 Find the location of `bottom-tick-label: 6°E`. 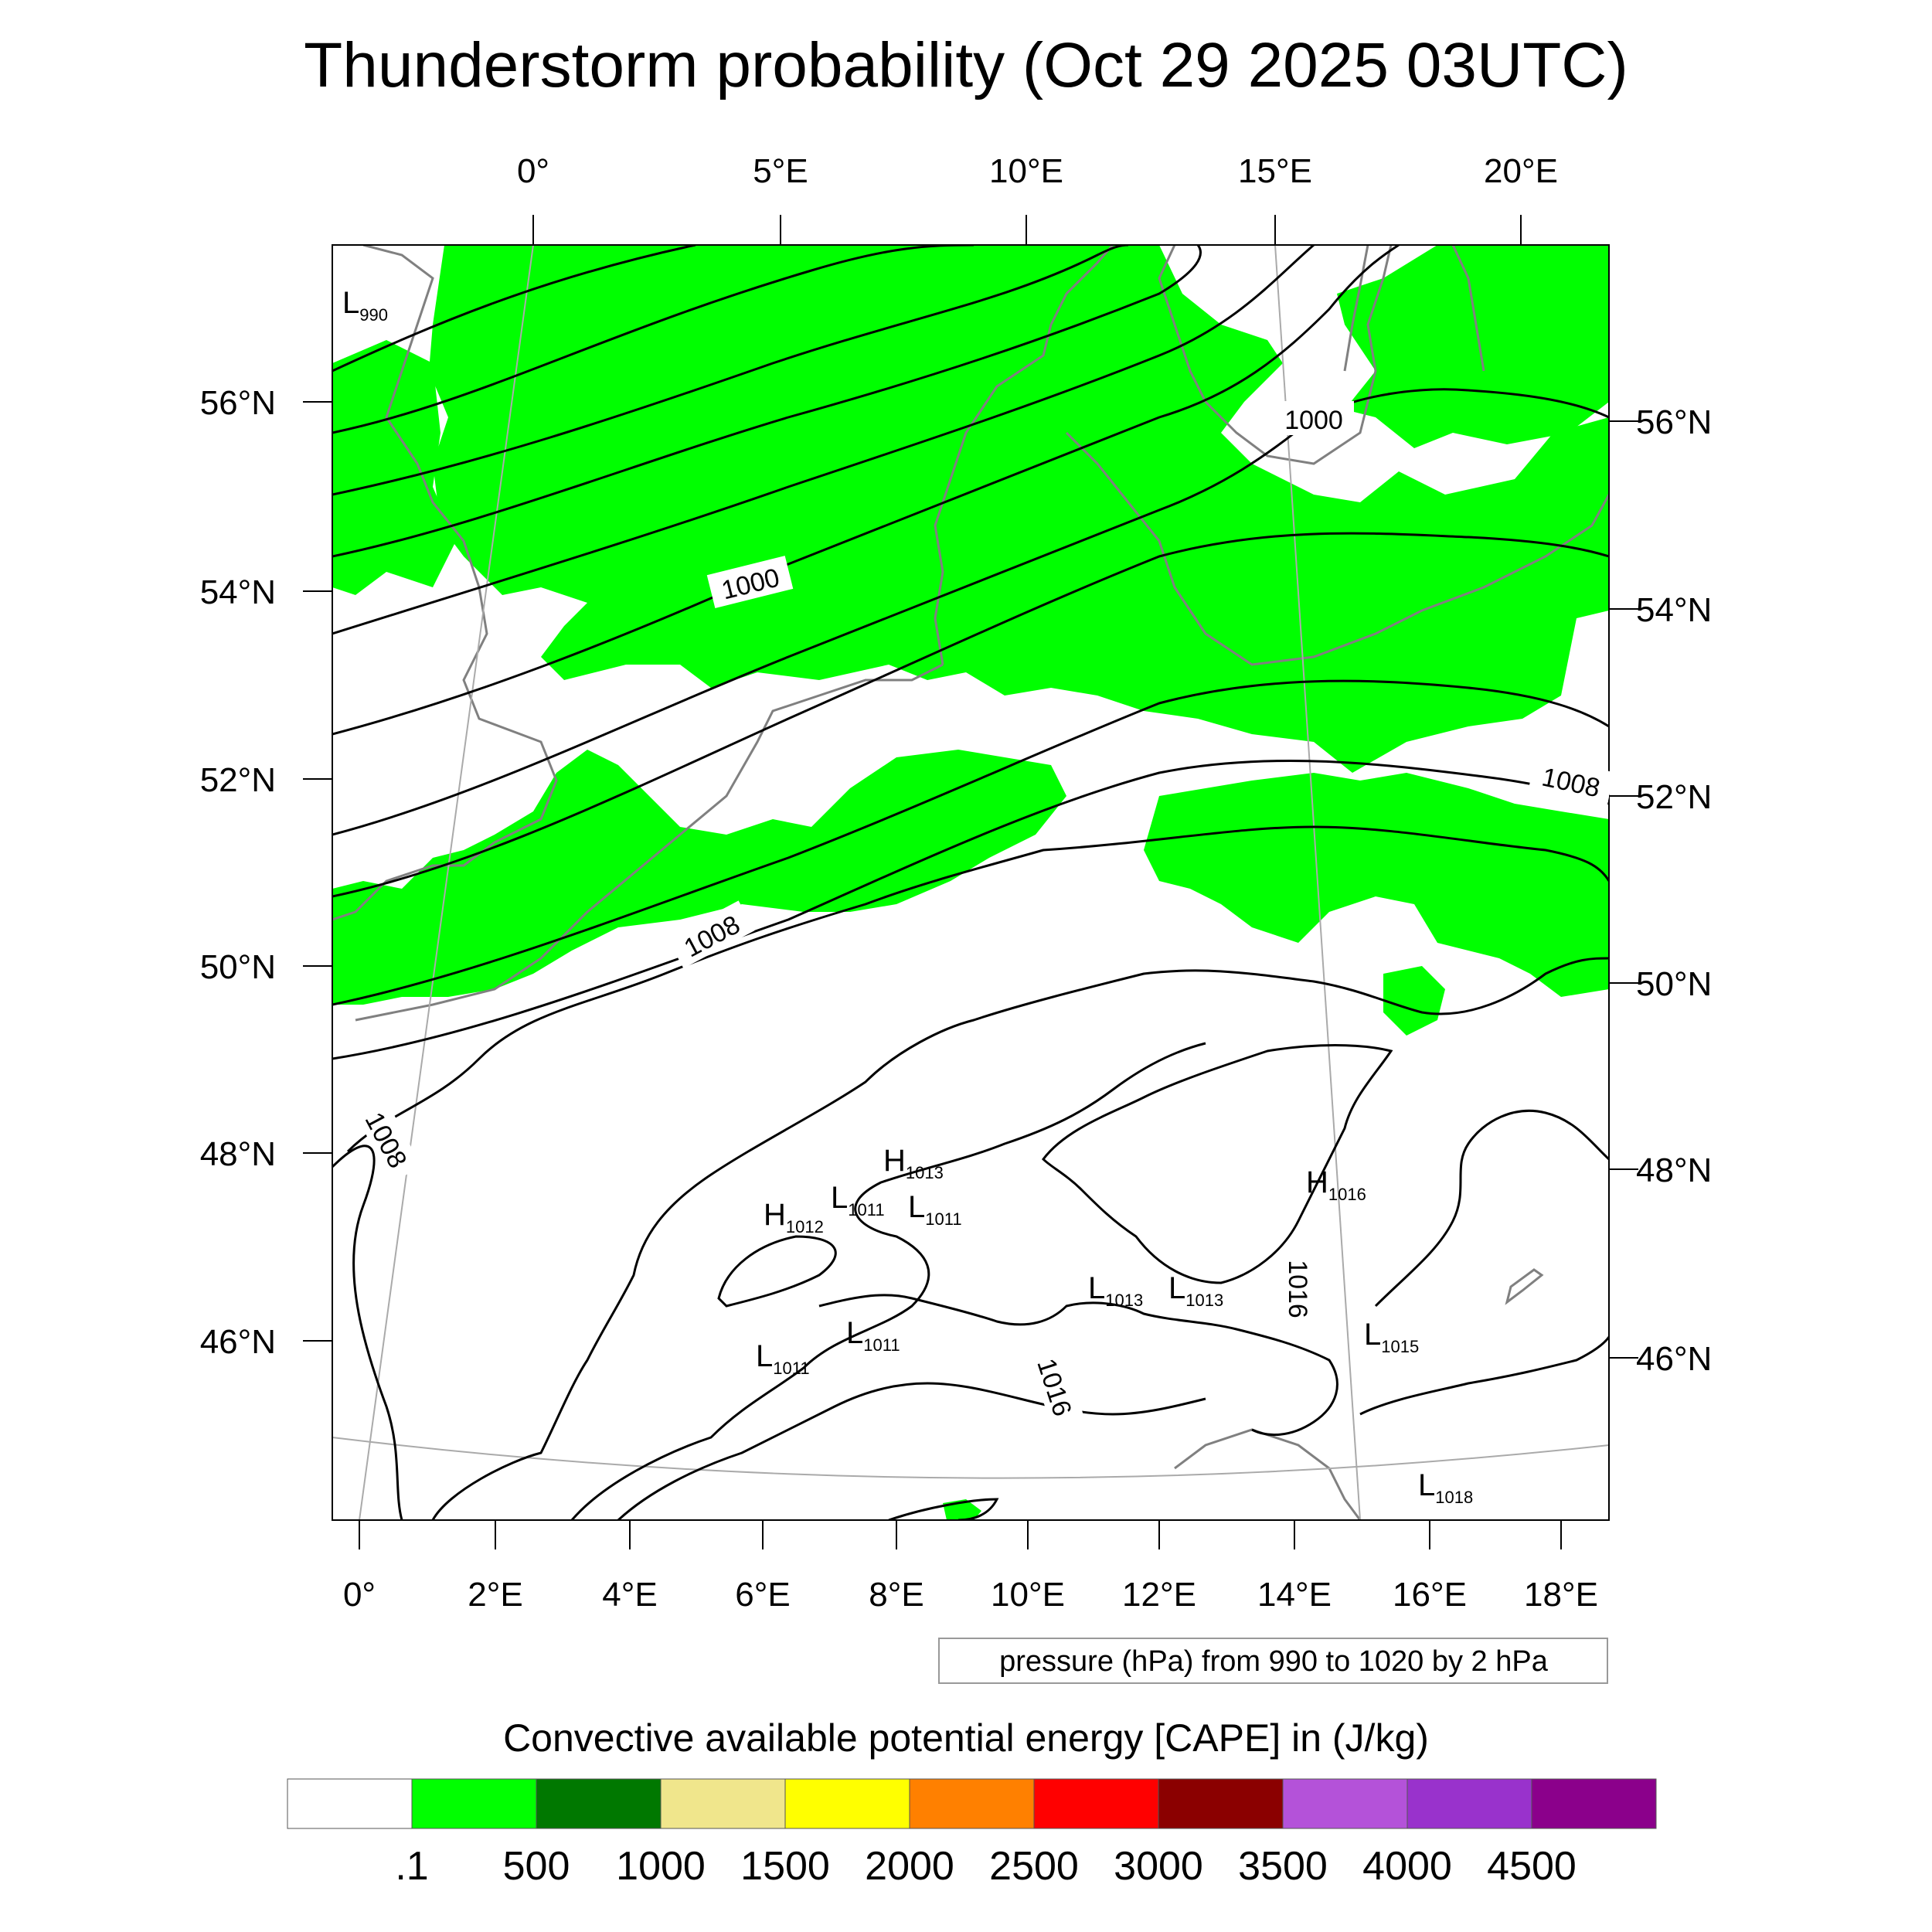

bottom-tick-label: 6°E is located at coordinates (763, 1595).